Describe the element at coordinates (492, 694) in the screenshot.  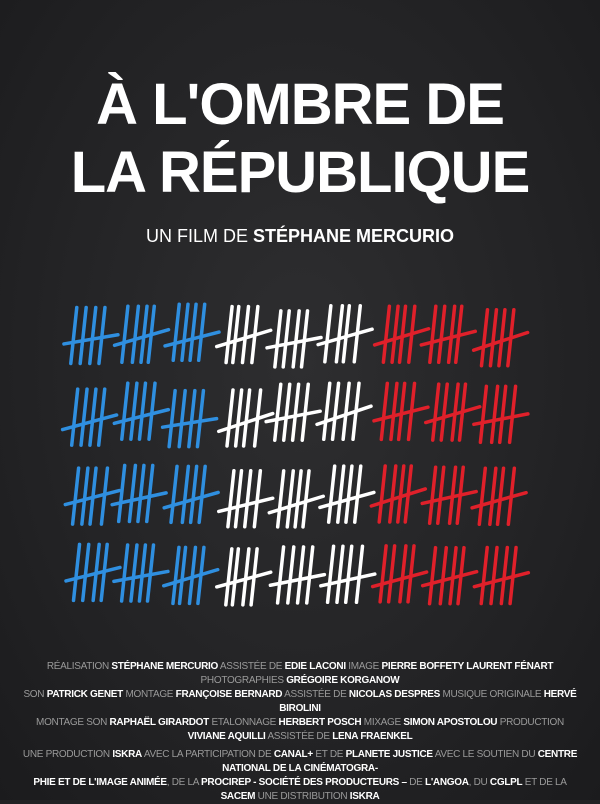
I see `credit-role: MUSIQUE ORIGINALE` at that location.